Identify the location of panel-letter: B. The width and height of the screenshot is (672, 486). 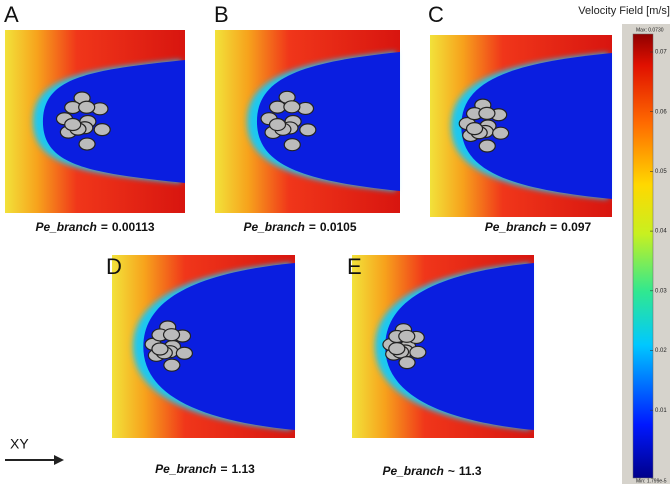
(221, 14).